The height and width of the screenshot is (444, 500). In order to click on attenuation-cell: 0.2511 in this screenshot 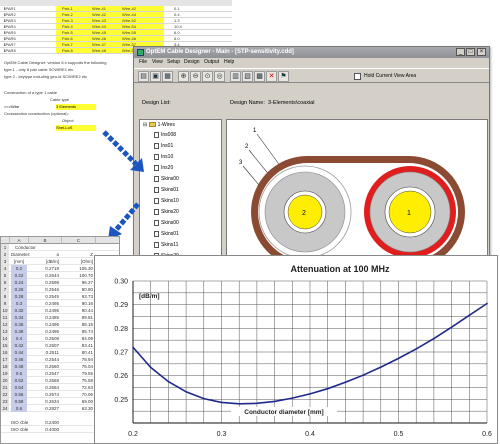, I will do `click(52, 352)`.